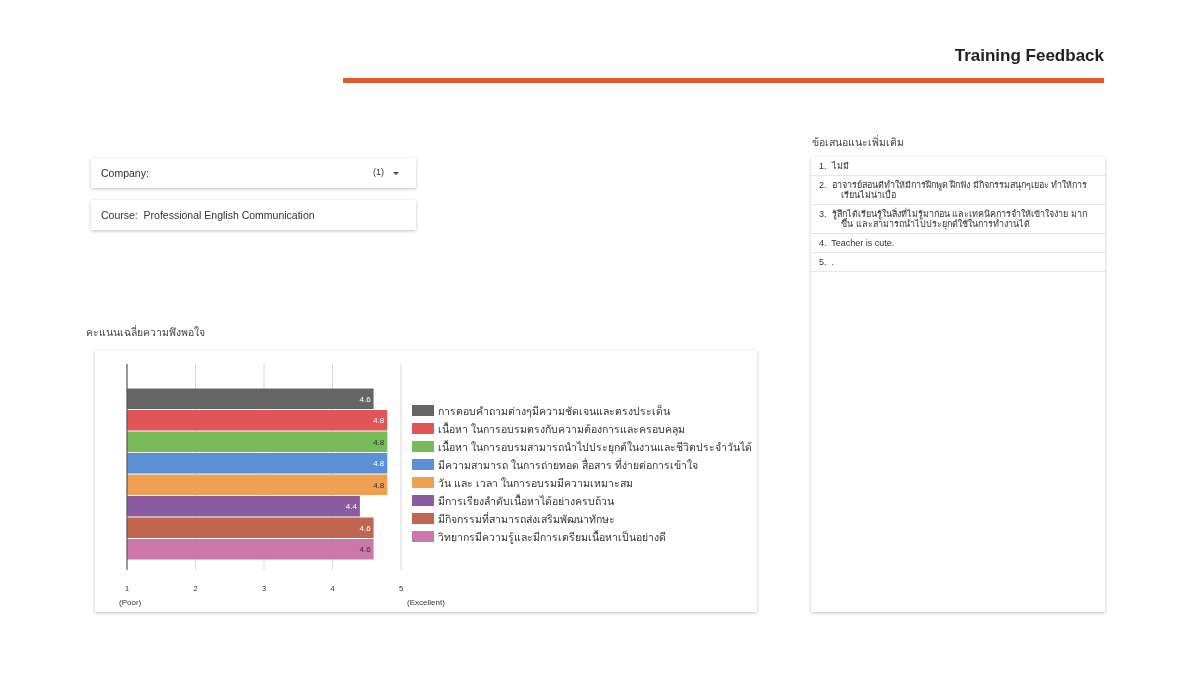 The width and height of the screenshot is (1200, 675). I want to click on legend-label: การตอบคำถามต่างๆมีความชัดเจนและตรงประเด็น, so click(554, 410).